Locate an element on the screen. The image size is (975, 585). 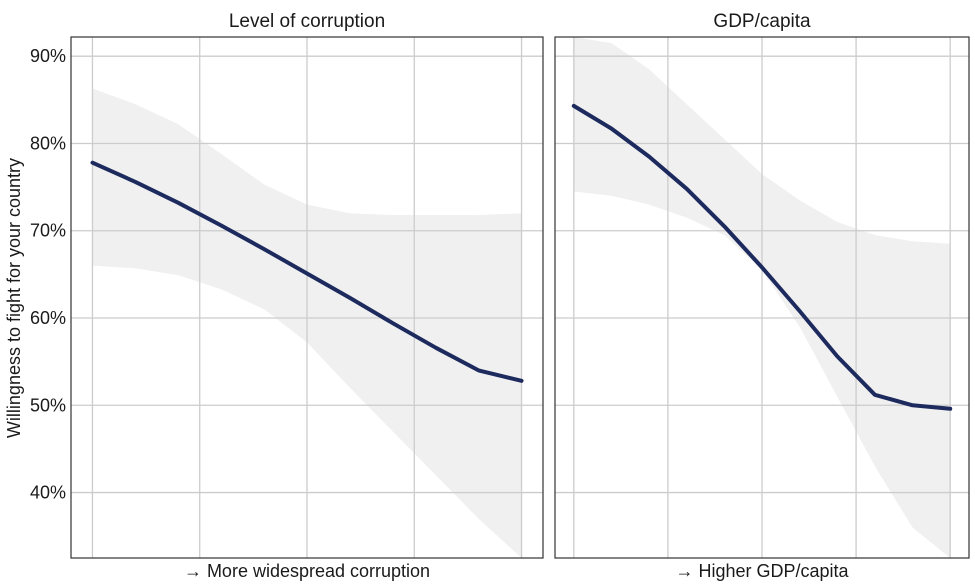
y-tick-label: 80% is located at coordinates (48, 144).